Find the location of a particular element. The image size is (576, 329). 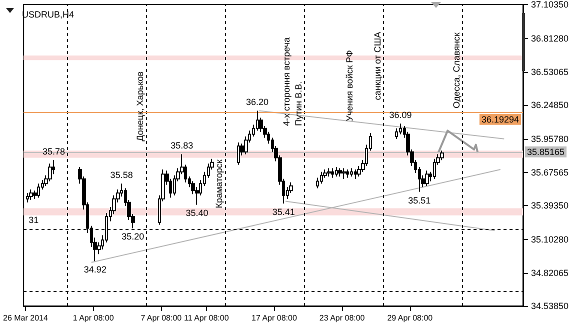

annotation: 35.51 is located at coordinates (419, 200).